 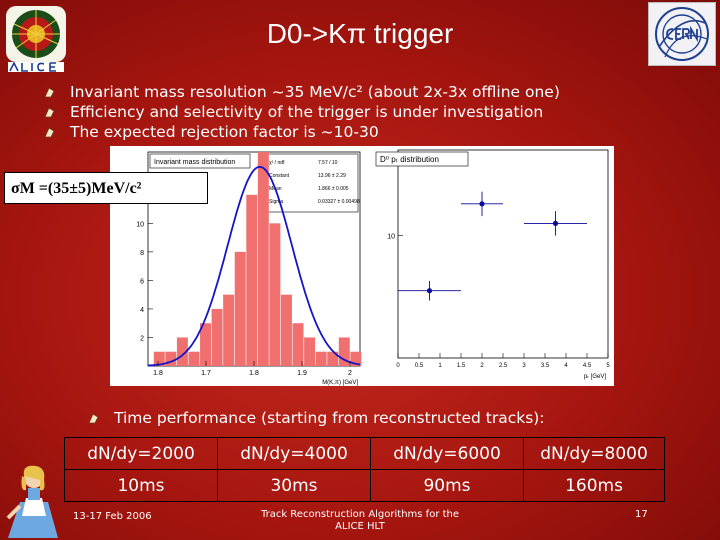 What do you see at coordinates (194, 162) in the screenshot?
I see `chart-title: Invariant mass distribution` at bounding box center [194, 162].